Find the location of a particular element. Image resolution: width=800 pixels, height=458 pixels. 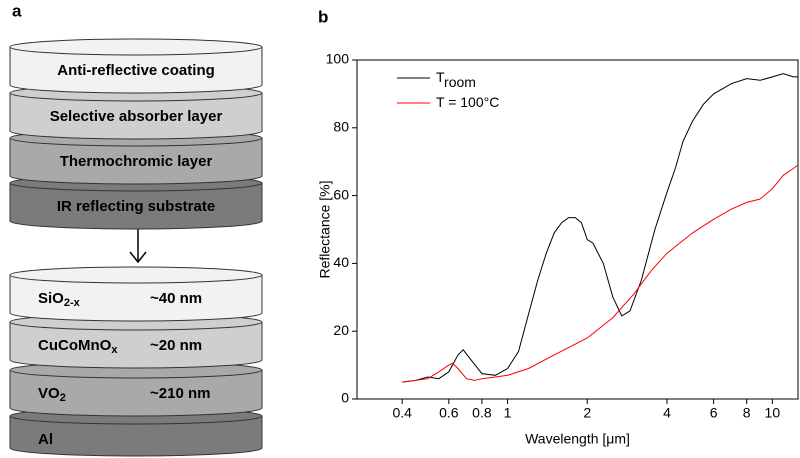

x-tick-label: 0.8 is located at coordinates (482, 413).